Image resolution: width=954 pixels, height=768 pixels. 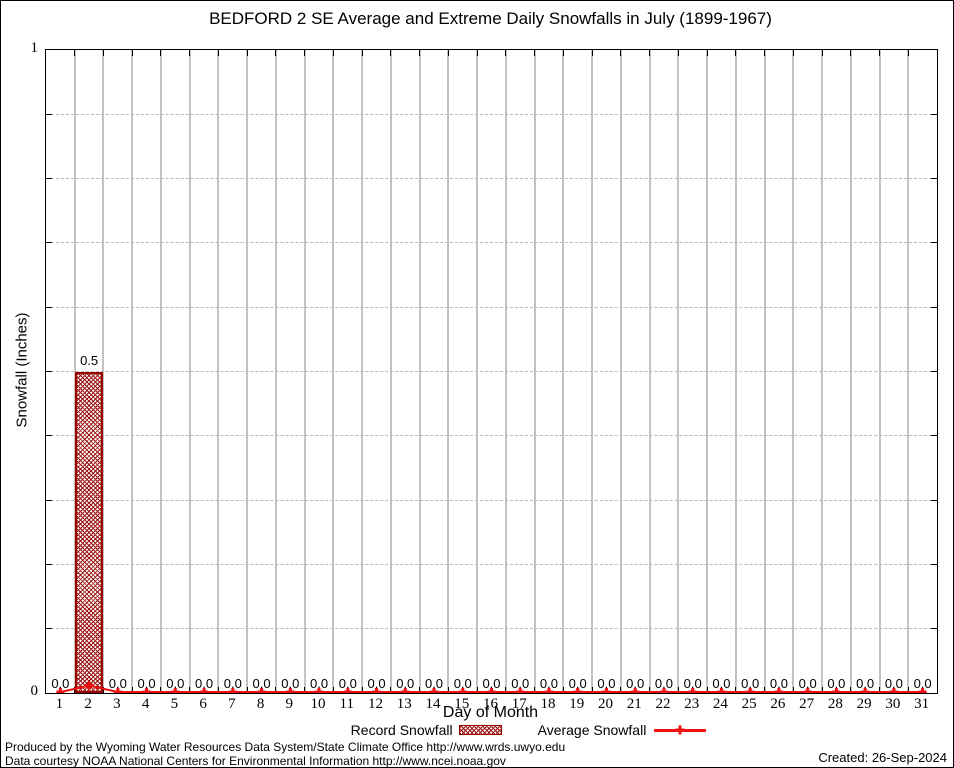 What do you see at coordinates (864, 704) in the screenshot?
I see `x-tick-label: 29` at bounding box center [864, 704].